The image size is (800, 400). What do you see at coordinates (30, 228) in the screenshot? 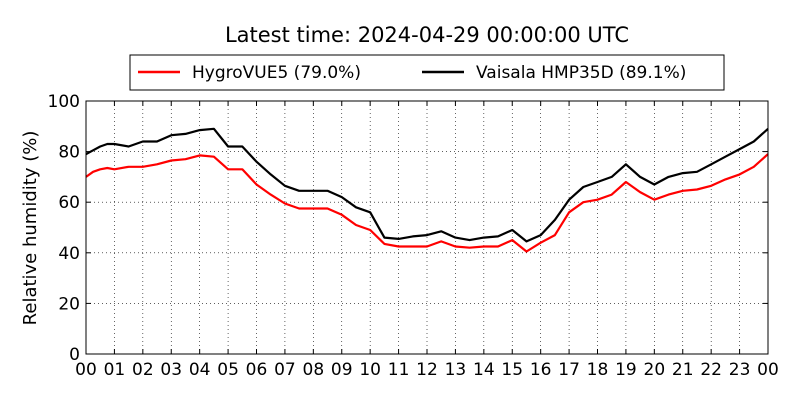
I see `y-axis-label: Relative humidity (%)` at bounding box center [30, 228].